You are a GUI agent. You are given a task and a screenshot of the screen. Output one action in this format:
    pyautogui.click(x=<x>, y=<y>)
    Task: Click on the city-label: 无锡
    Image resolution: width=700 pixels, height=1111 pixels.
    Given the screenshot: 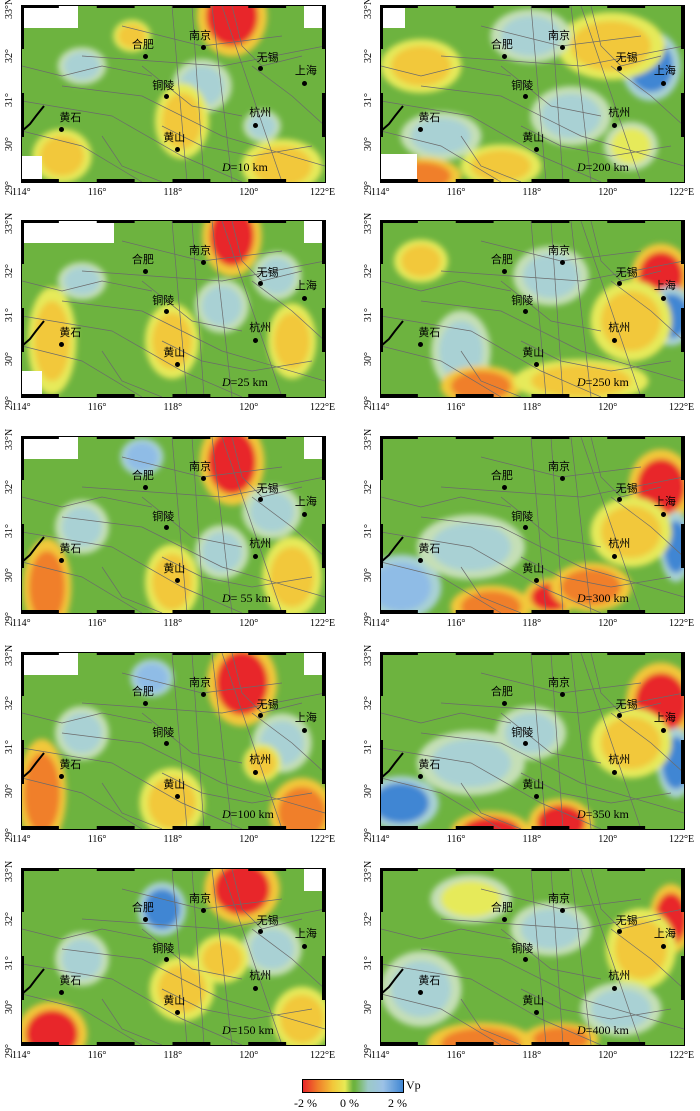 What is the action you would take?
    pyautogui.click(x=626, y=920)
    